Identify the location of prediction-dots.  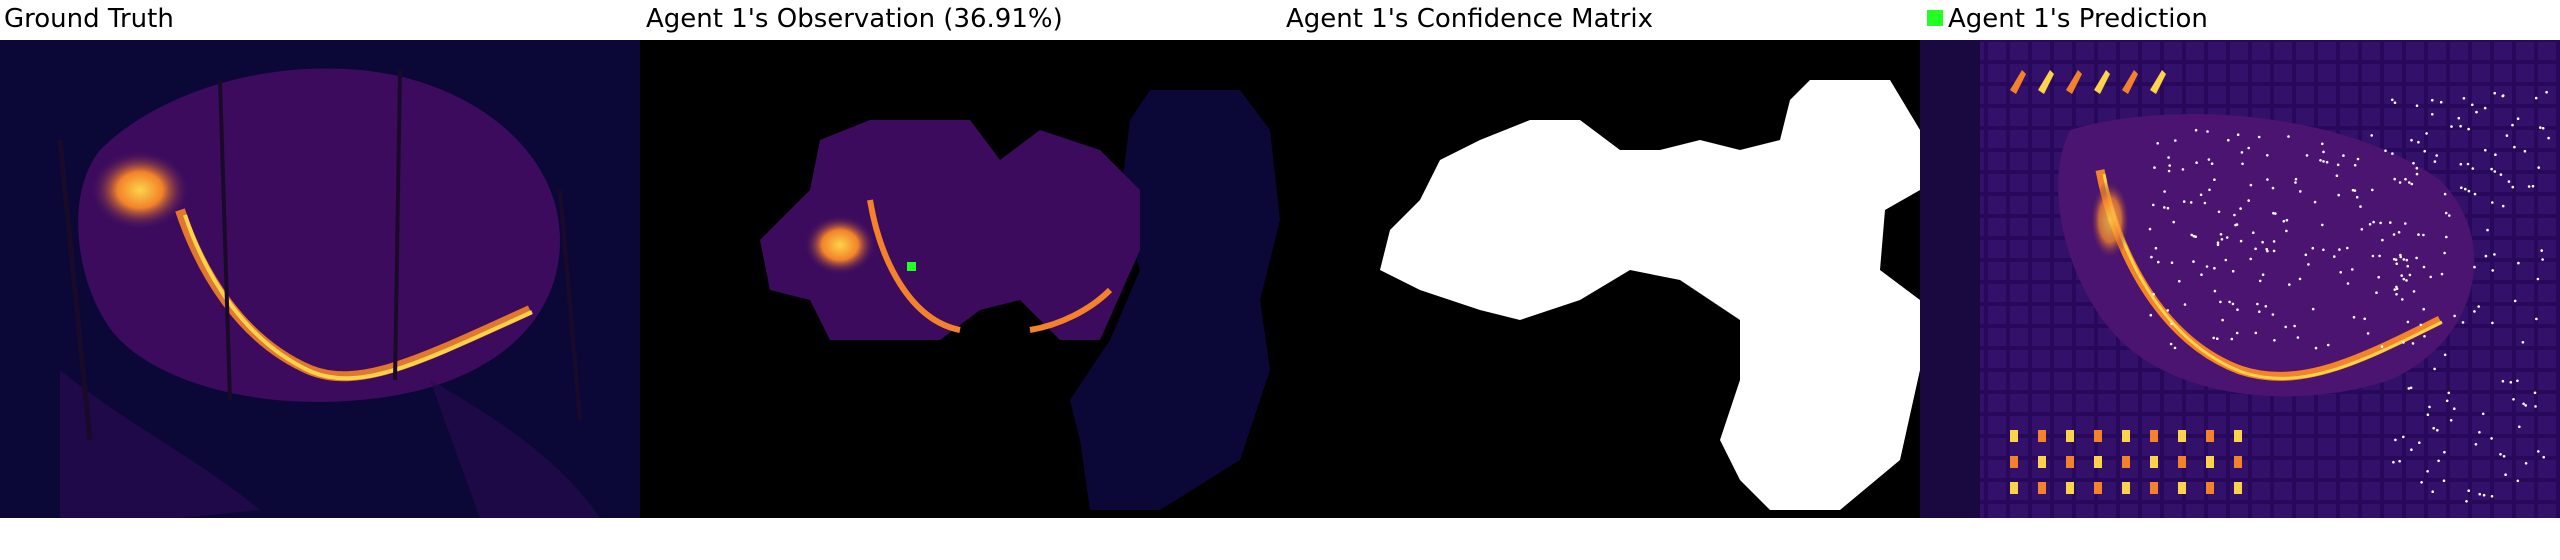
(2349, 296).